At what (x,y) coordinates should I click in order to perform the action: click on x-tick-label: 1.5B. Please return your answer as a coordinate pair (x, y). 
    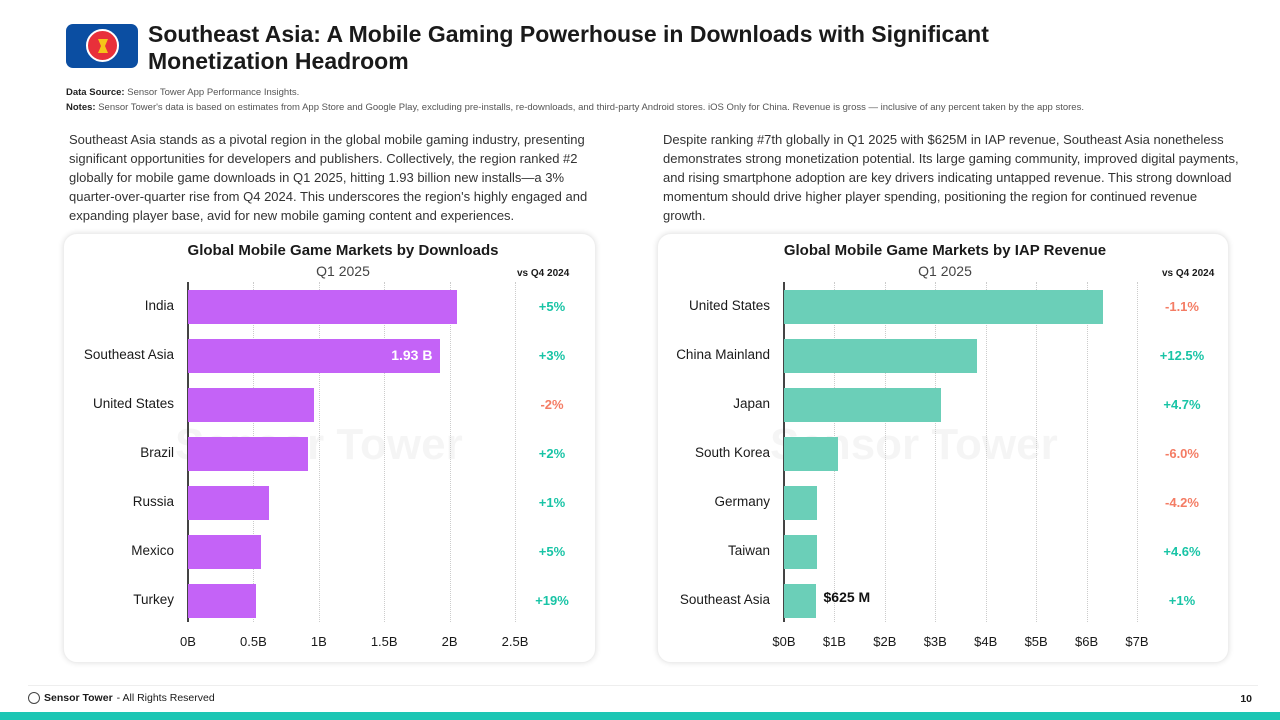
    Looking at the image, I should click on (384, 641).